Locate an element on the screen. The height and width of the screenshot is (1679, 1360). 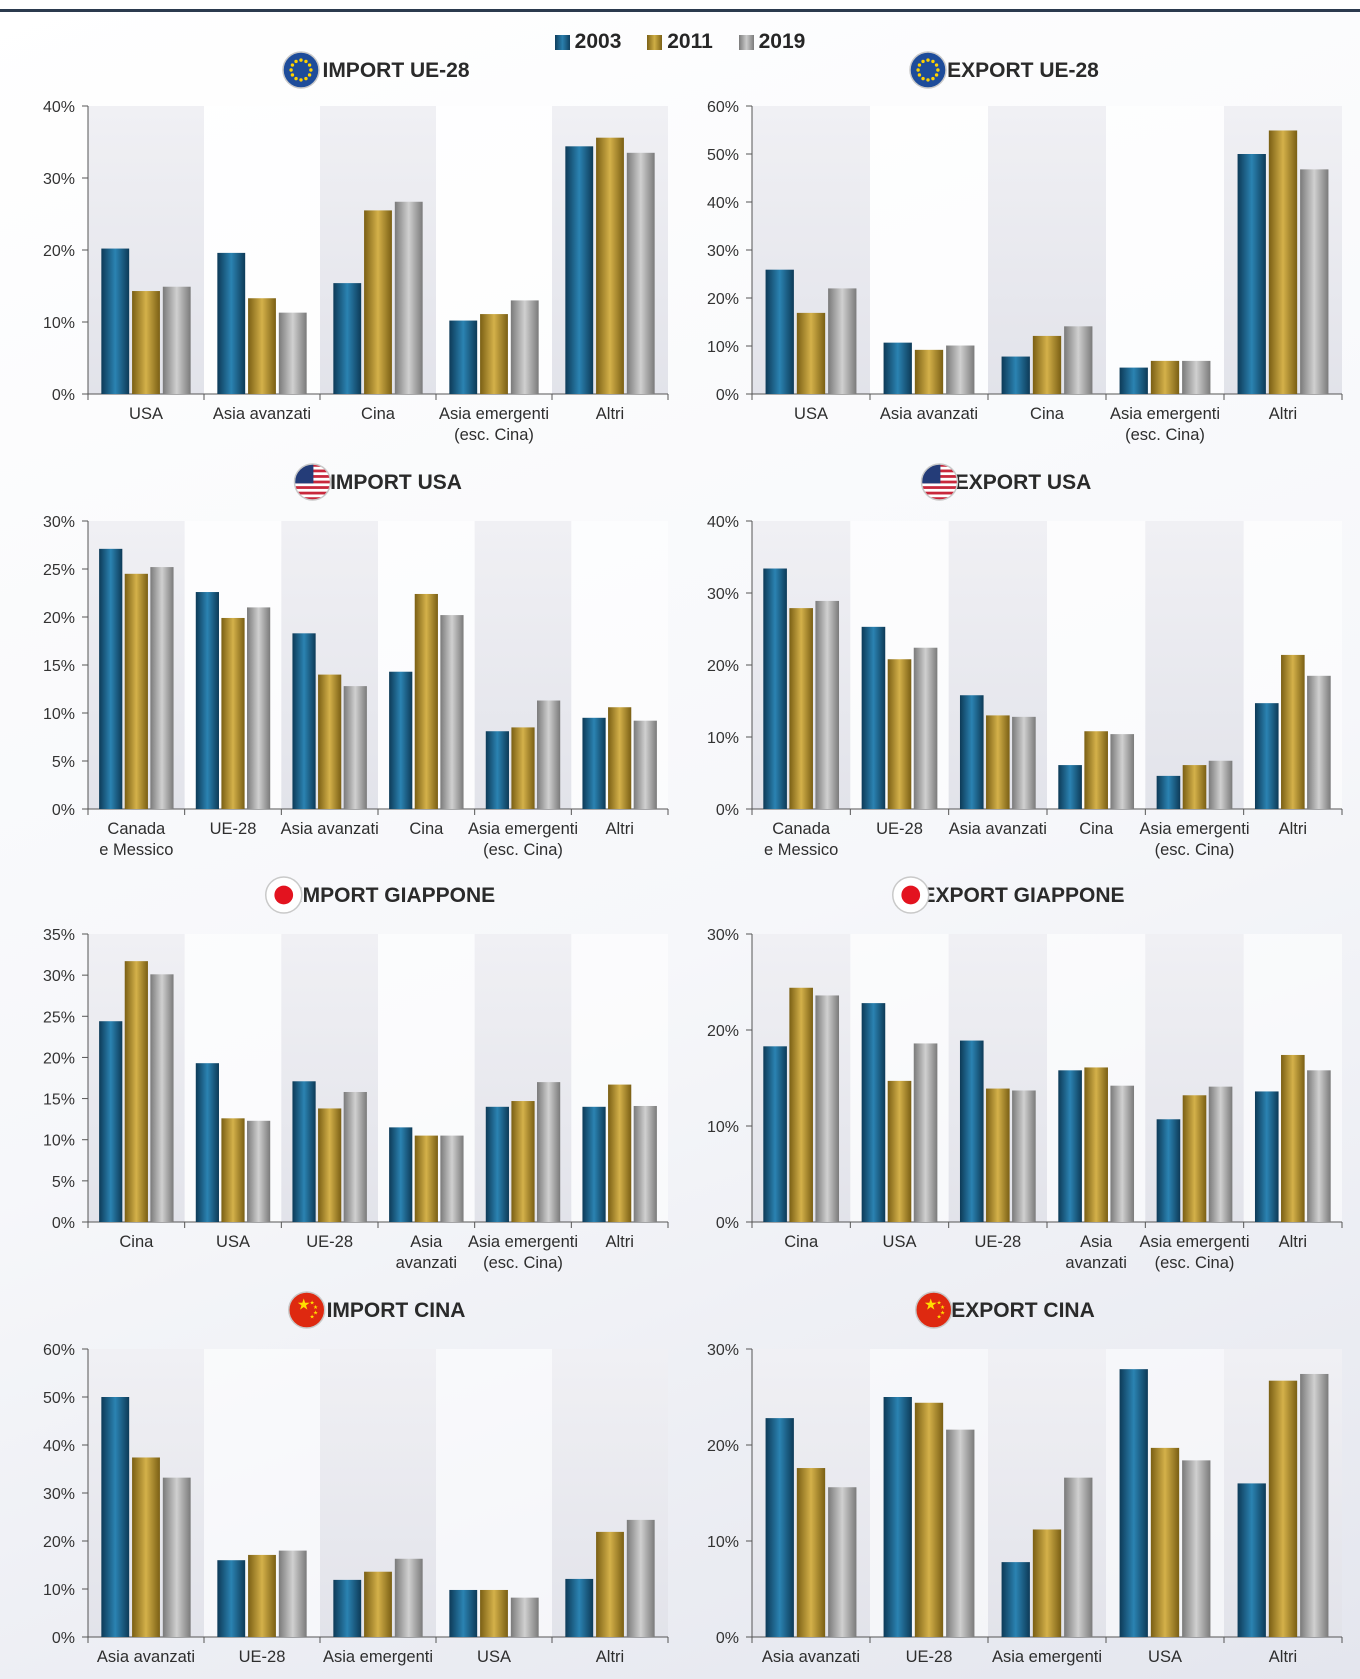
legend-label-2019: 2019 is located at coordinates (782, 41).